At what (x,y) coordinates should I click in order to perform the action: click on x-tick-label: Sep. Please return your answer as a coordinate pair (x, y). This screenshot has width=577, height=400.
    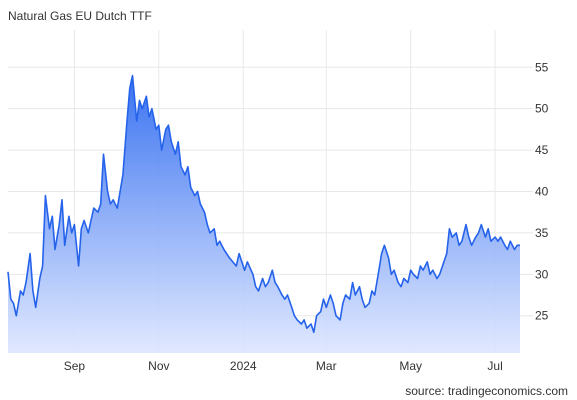
    Looking at the image, I should click on (75, 366).